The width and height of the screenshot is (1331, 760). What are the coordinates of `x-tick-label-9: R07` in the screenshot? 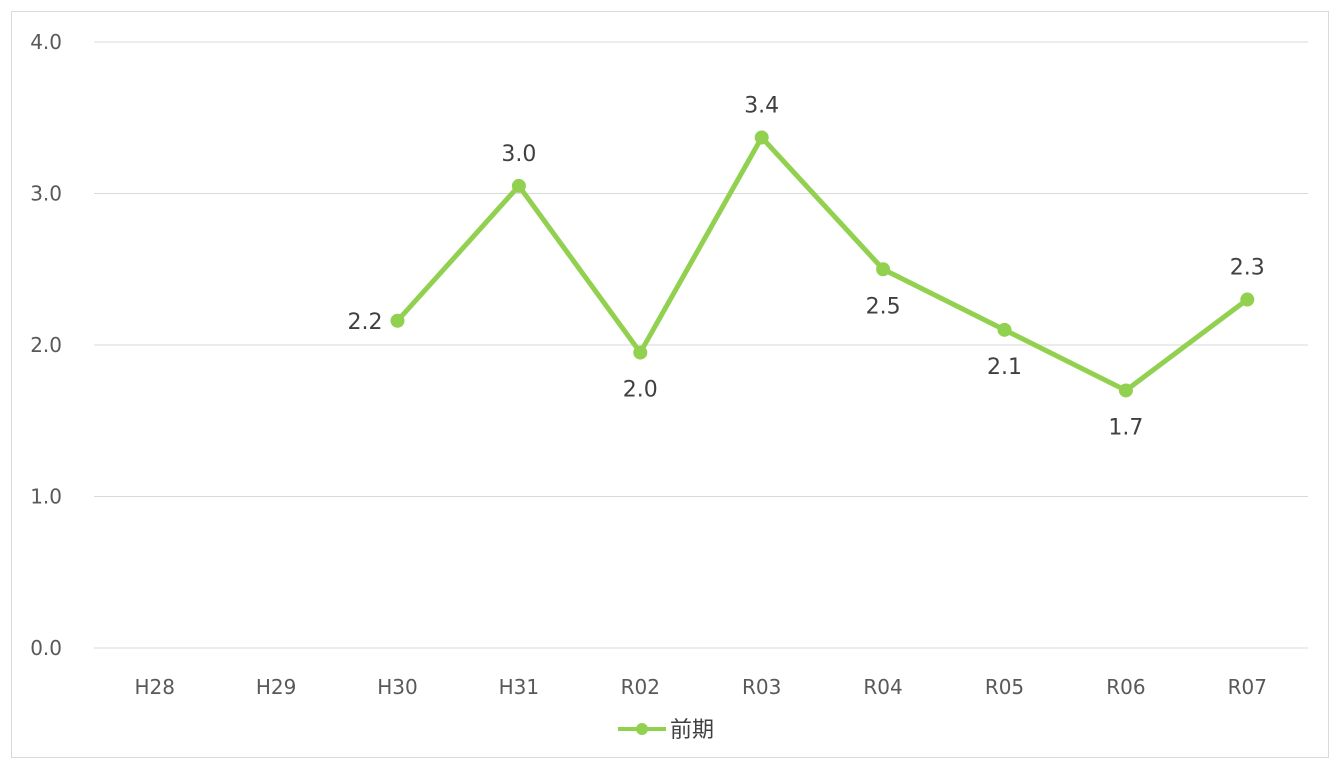 It's located at (1247, 687).